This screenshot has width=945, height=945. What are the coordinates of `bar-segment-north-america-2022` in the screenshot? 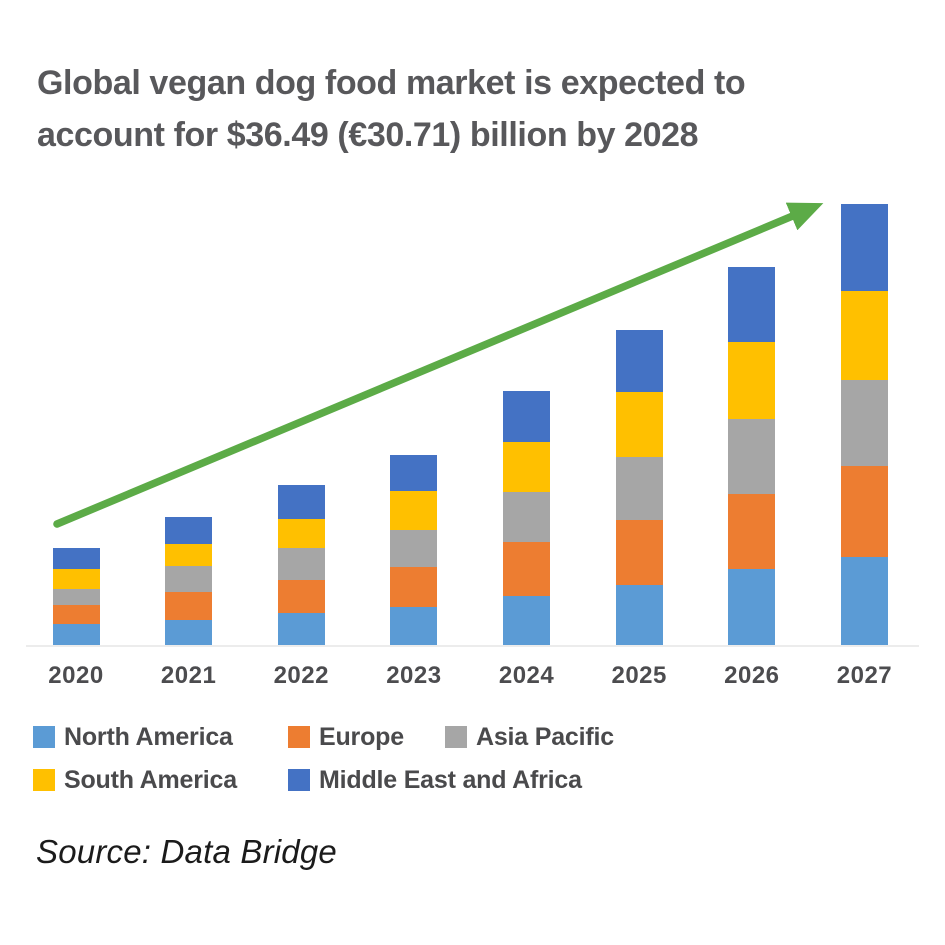 It's located at (301, 628).